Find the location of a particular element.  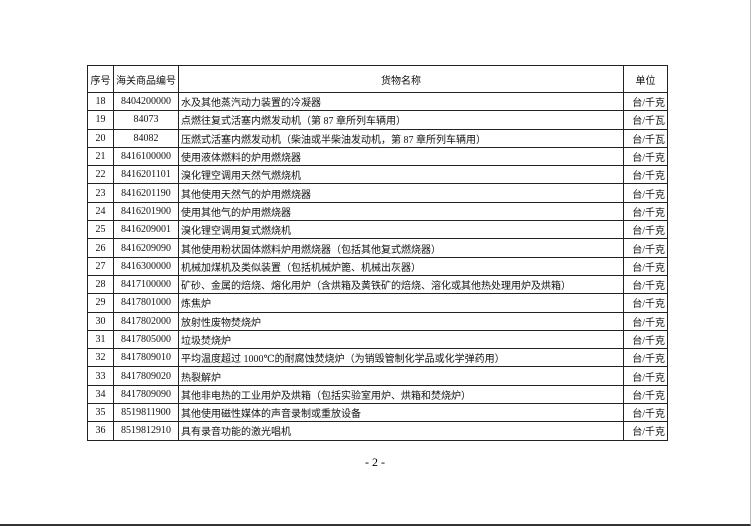

table-cell: 垃圾焚烧炉 is located at coordinates (401, 339).